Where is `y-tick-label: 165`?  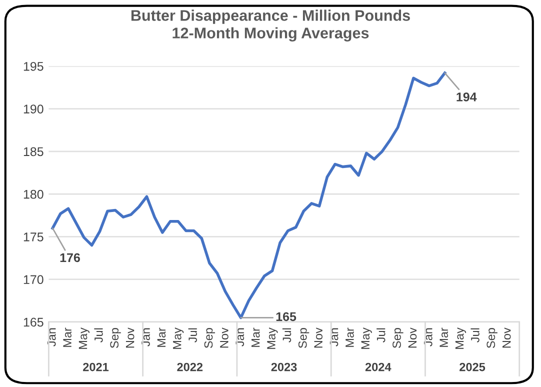 y-tick-label: 165 is located at coordinates (34, 322).